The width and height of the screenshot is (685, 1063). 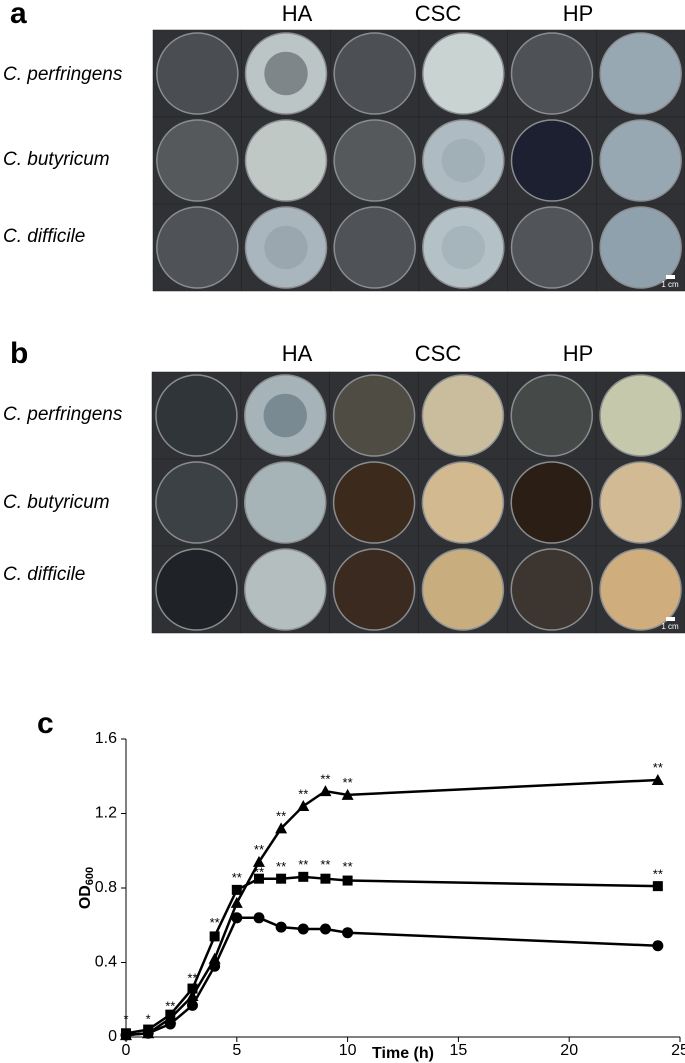 What do you see at coordinates (112, 1036) in the screenshot?
I see `y-tick-label: 0` at bounding box center [112, 1036].